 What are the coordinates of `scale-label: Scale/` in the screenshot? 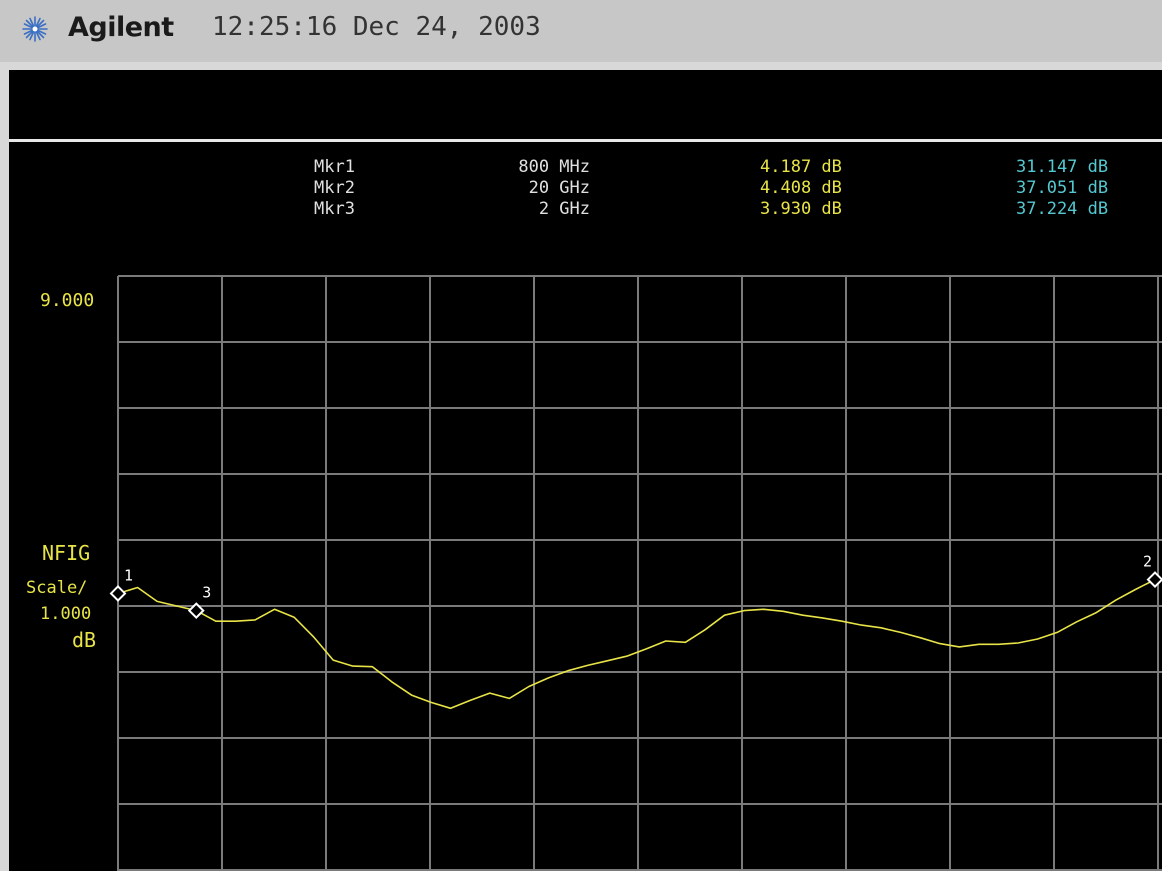 It's located at (57, 588).